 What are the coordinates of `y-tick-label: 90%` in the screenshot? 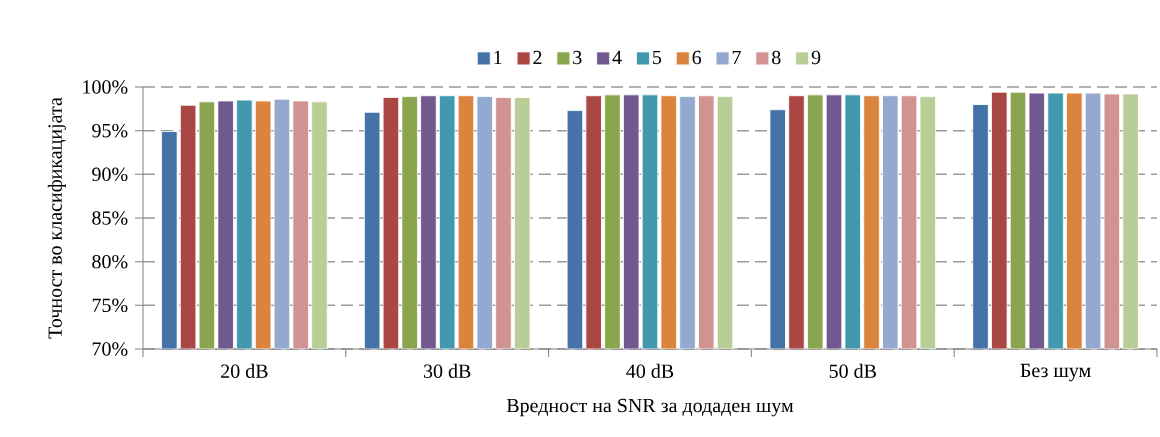 It's located at (110, 174).